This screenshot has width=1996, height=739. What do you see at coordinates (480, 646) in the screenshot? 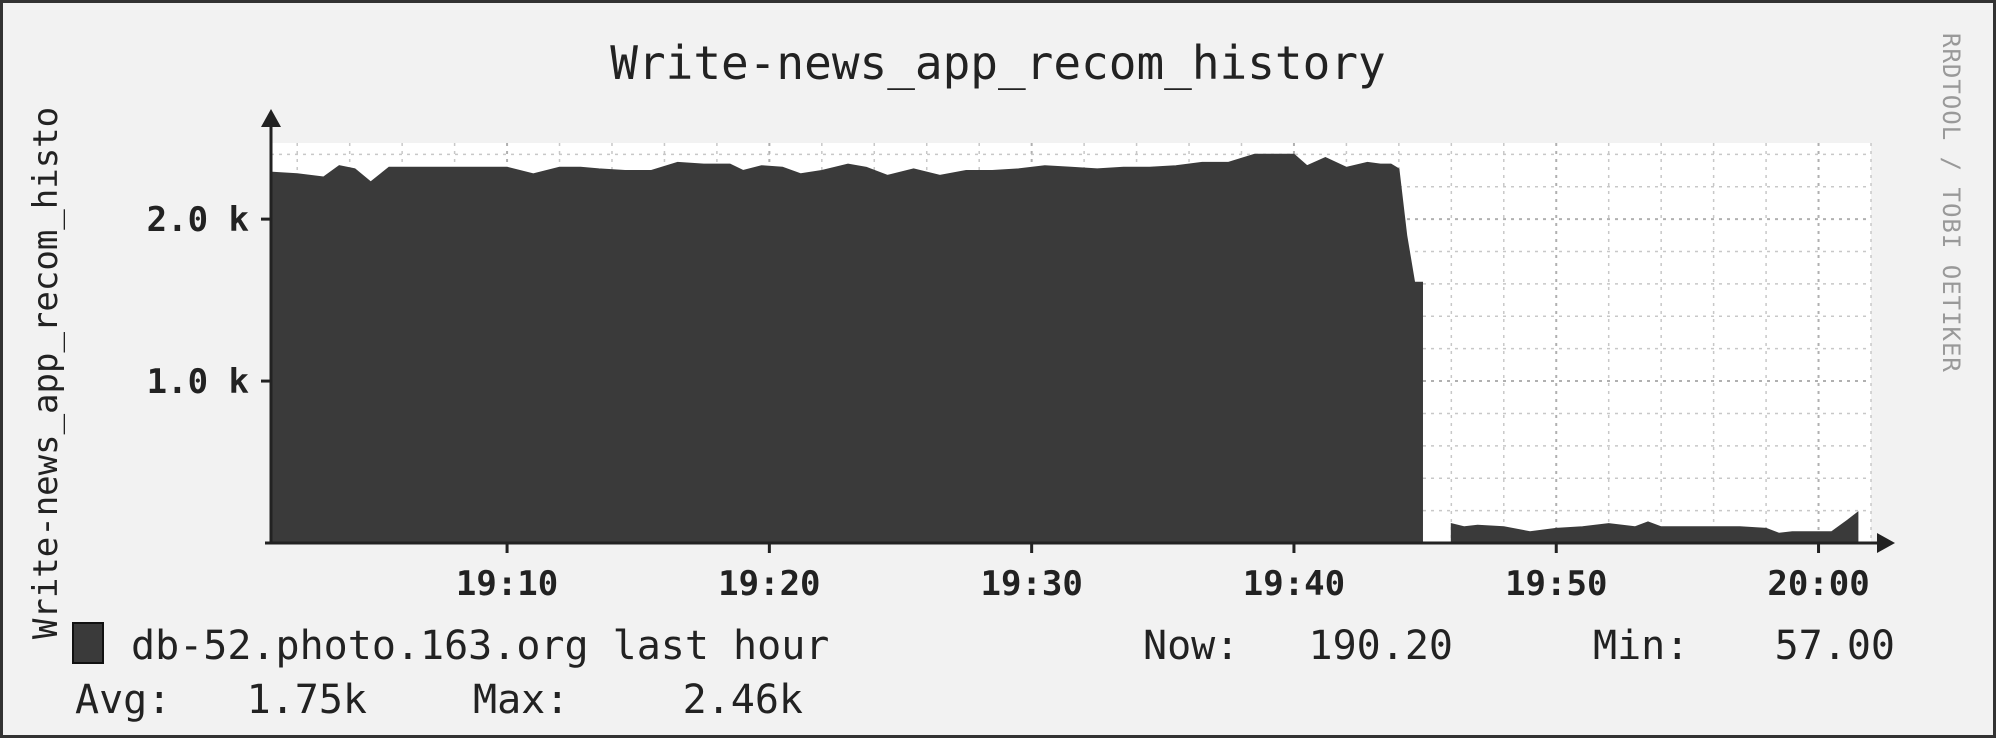
I see `legend-series-label: db-52.photo.163.org last hour` at bounding box center [480, 646].